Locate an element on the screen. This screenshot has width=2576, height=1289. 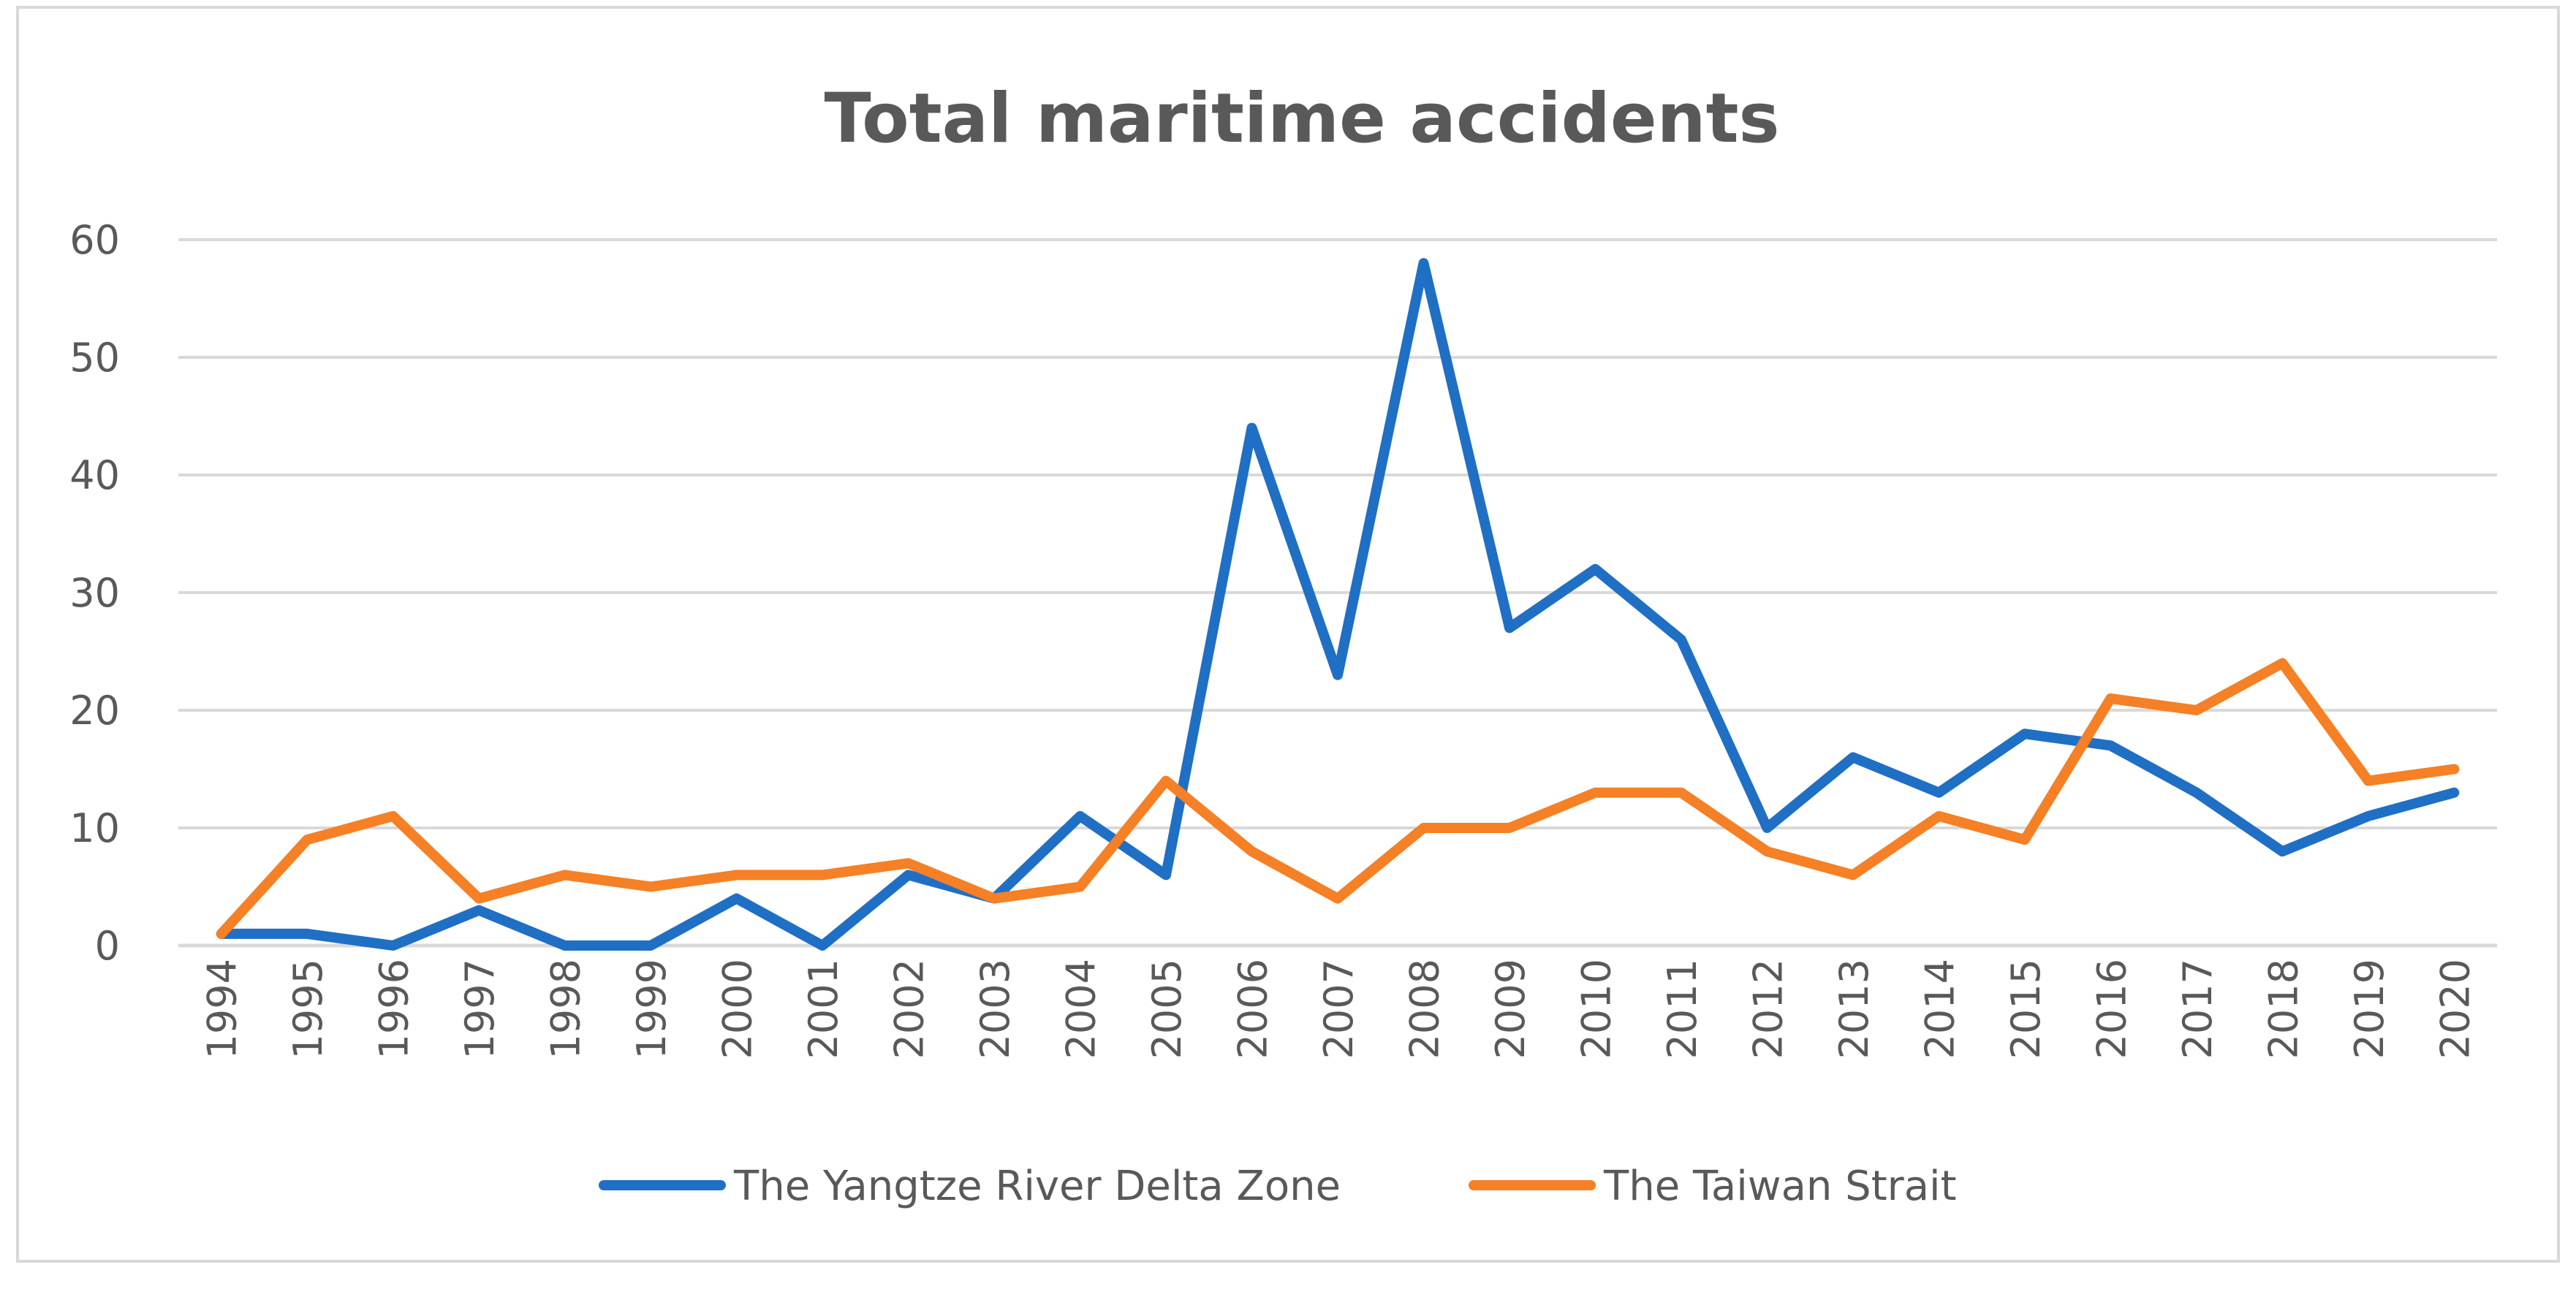
x-tick-label: 2016 is located at coordinates (2111, 1009).